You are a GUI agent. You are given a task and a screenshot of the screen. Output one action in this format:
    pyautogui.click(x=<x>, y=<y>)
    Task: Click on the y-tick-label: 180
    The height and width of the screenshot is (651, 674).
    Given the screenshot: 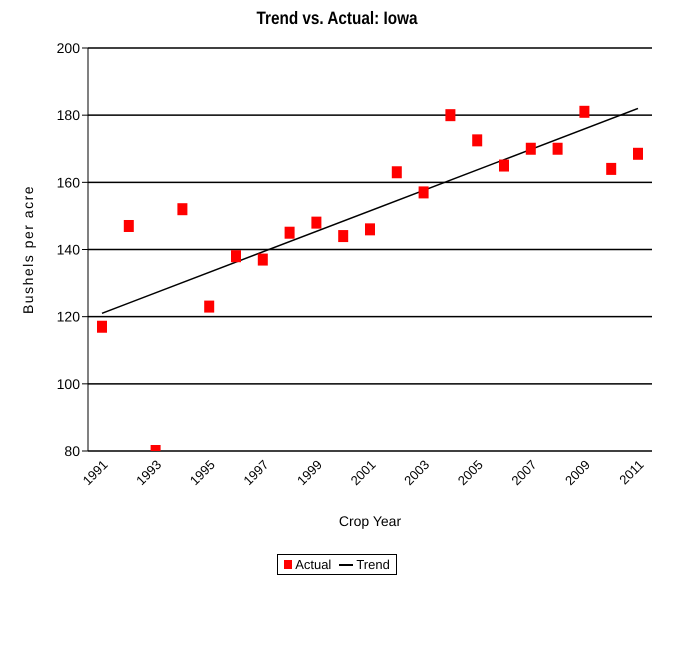 What is the action you would take?
    pyautogui.click(x=68, y=115)
    